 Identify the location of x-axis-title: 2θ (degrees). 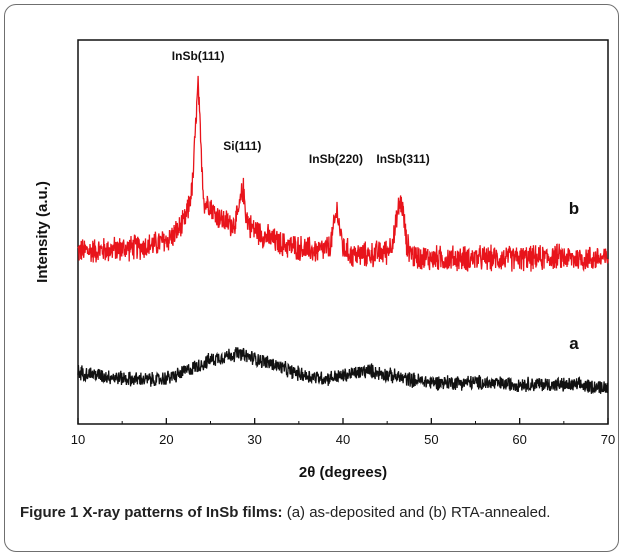
(343, 472).